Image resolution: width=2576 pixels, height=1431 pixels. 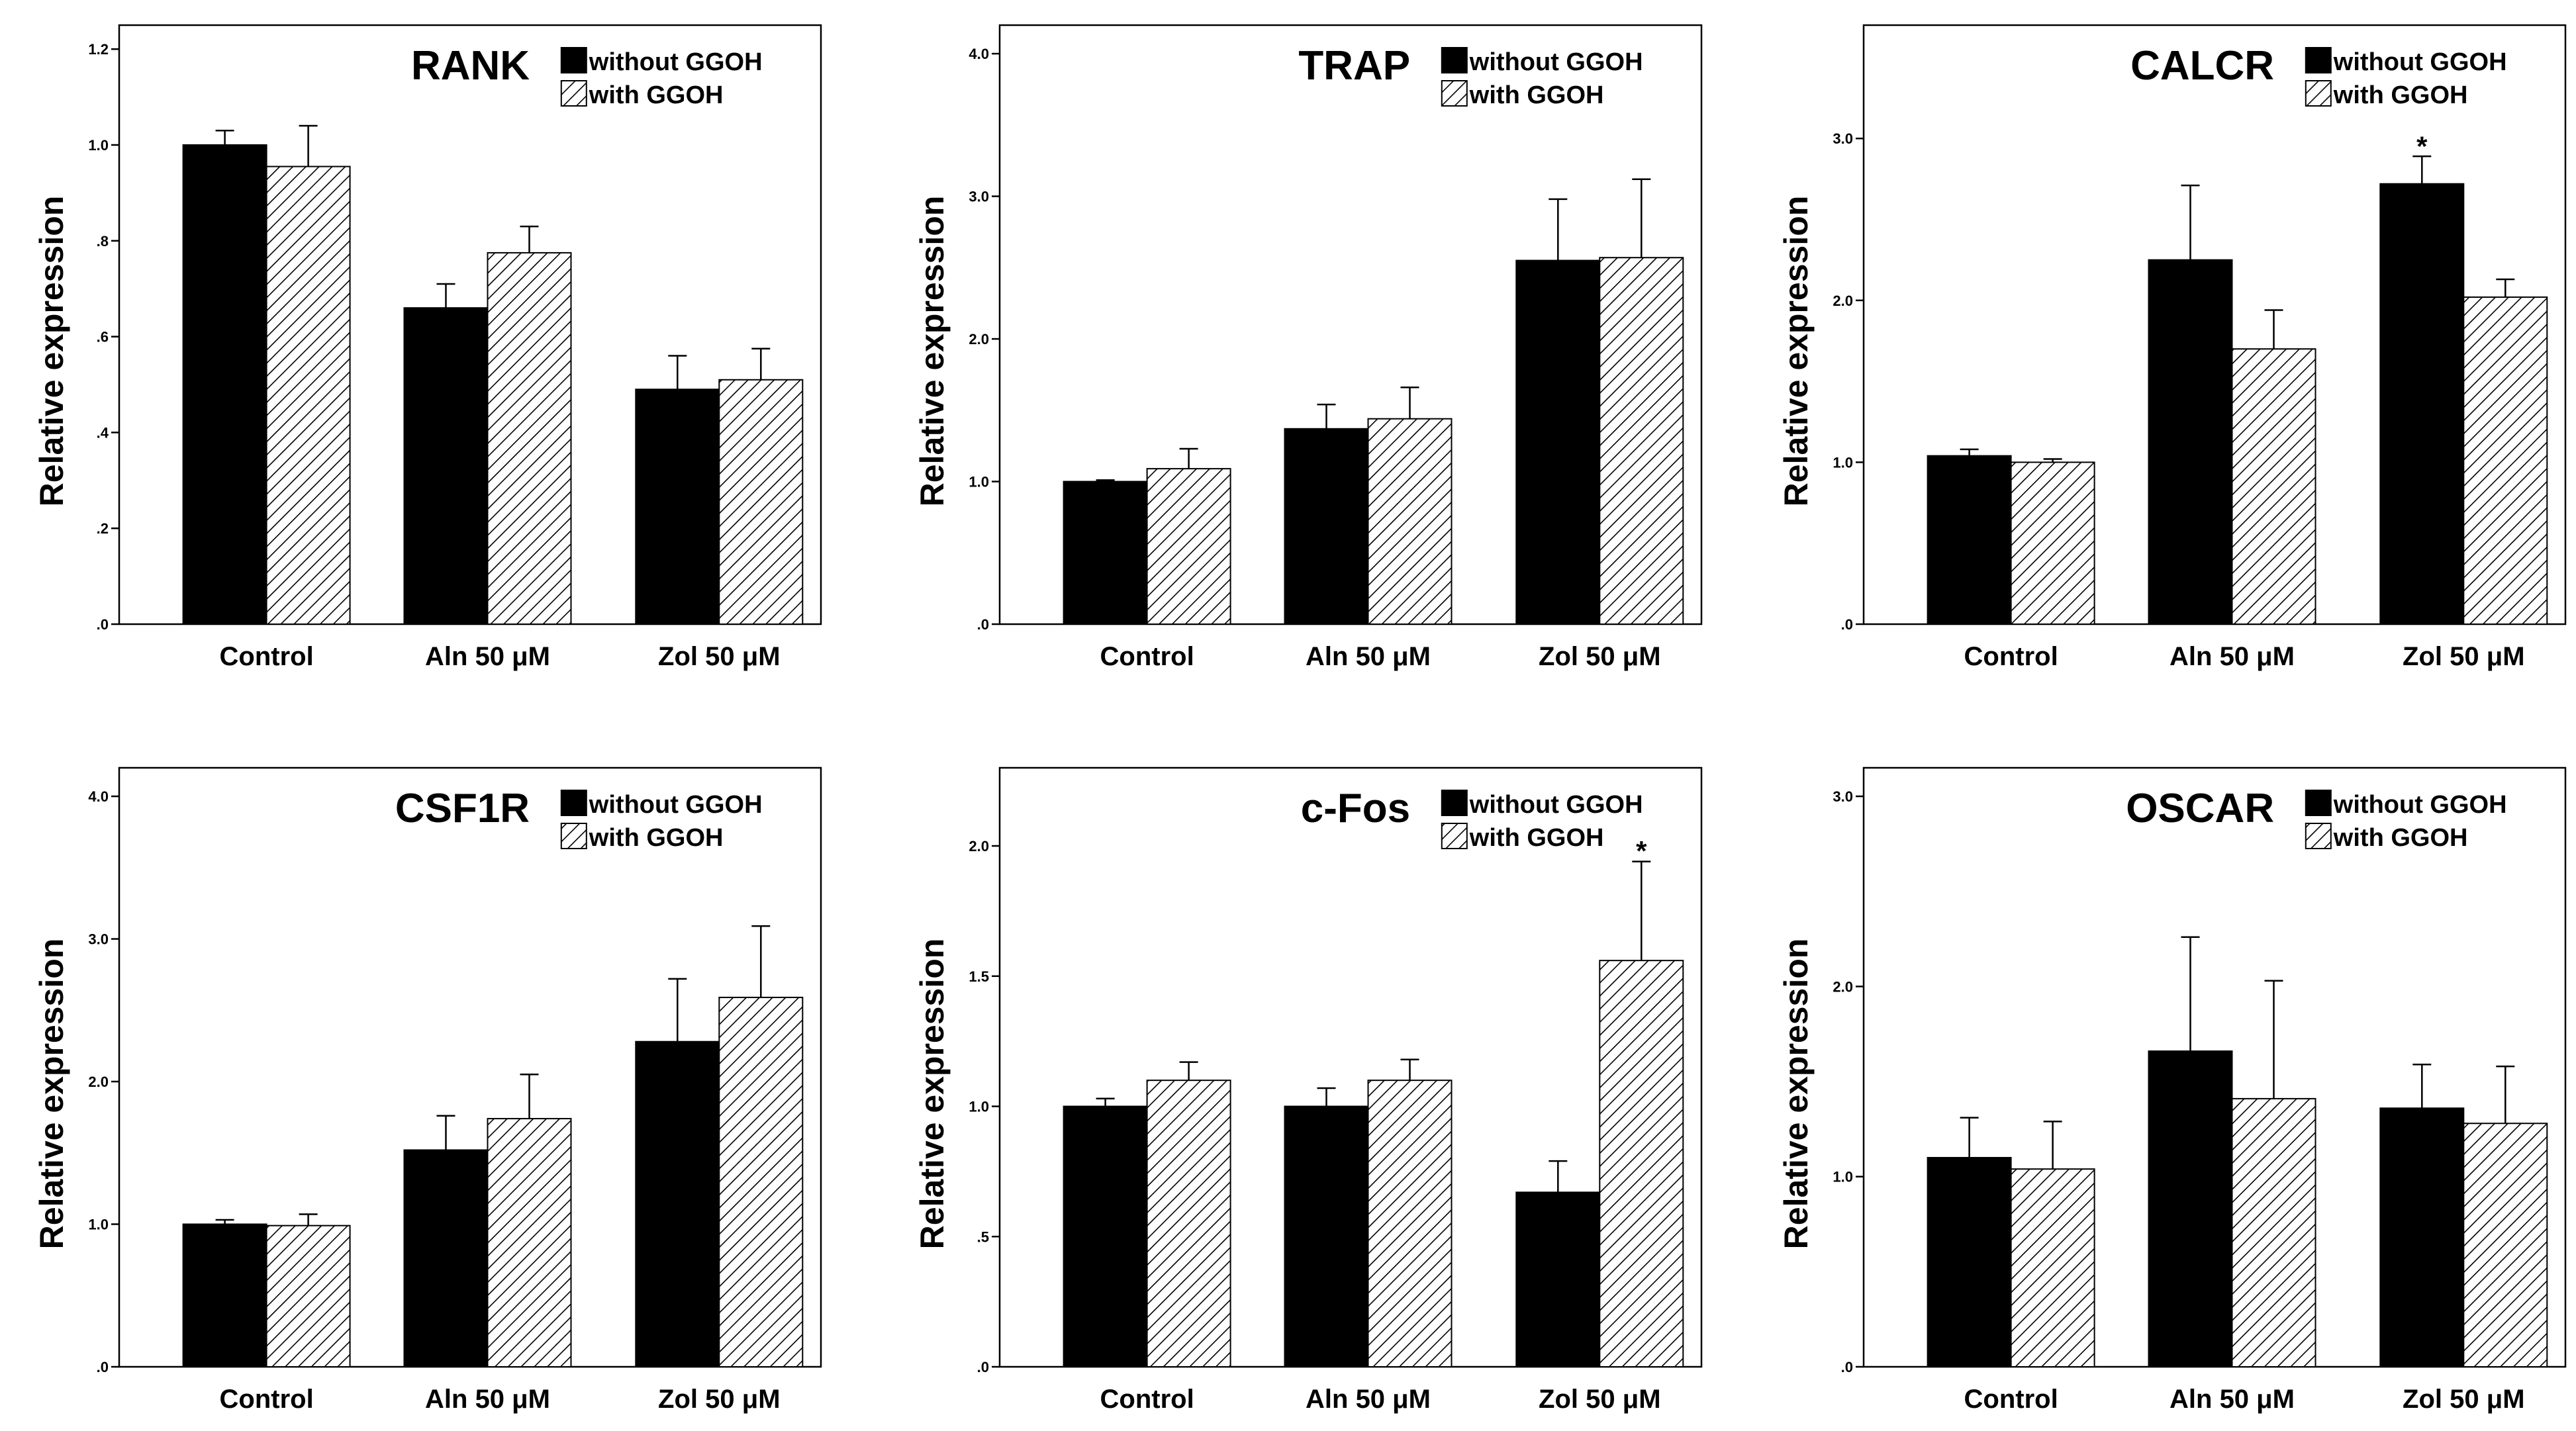 I want to click on y-tick-label: .5, so click(x=983, y=1236).